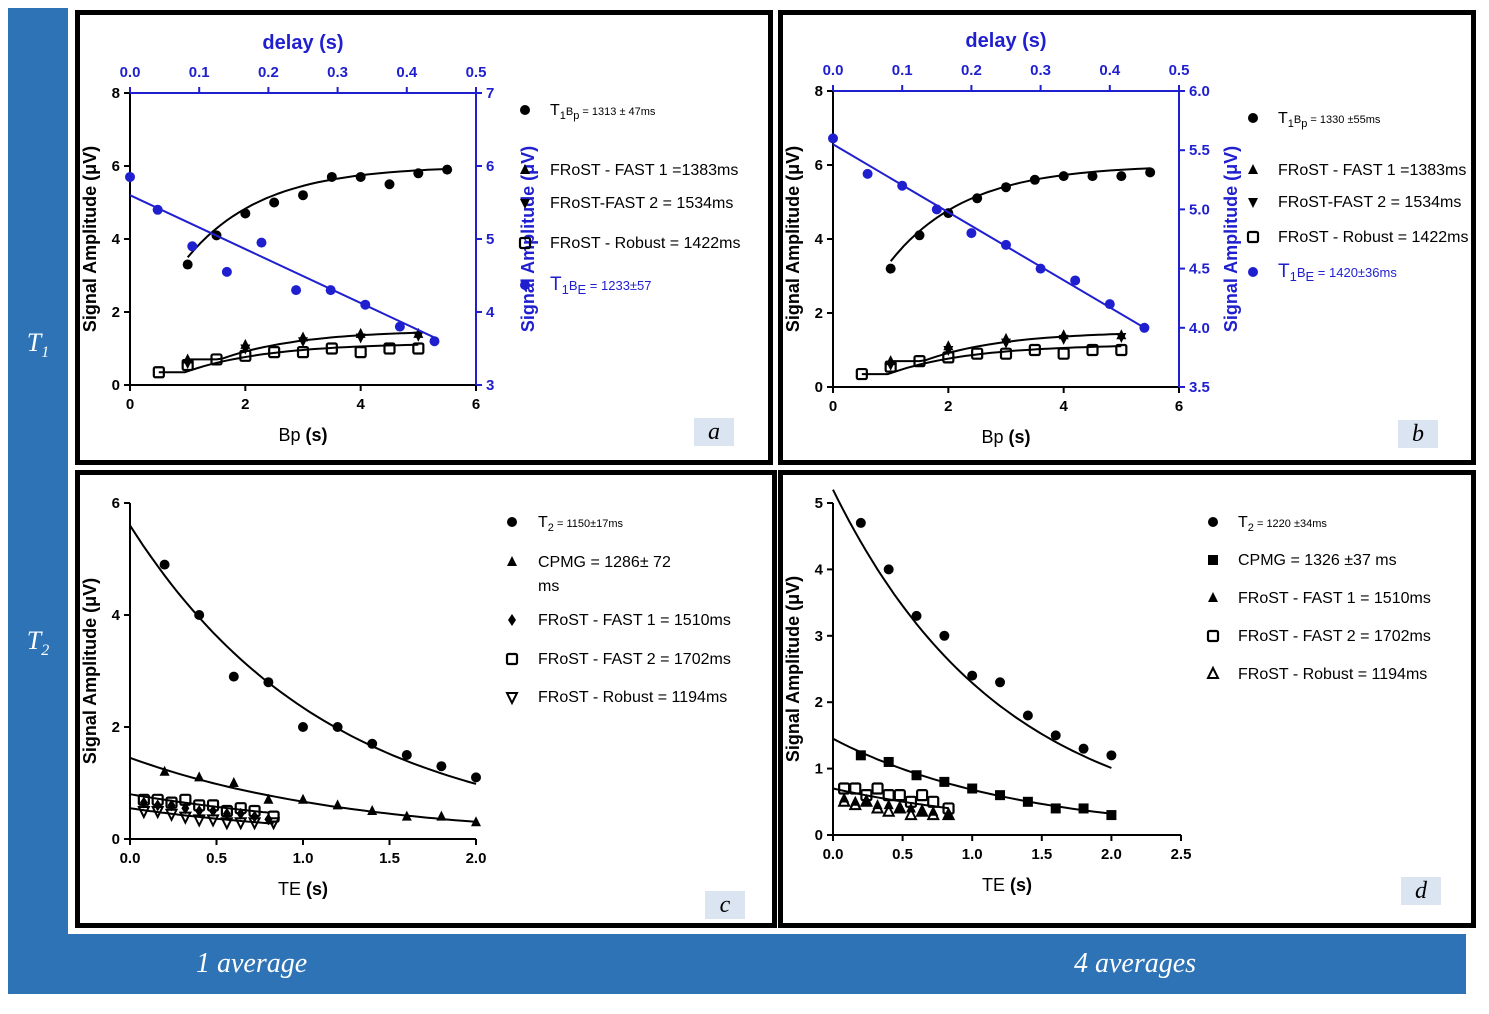  Describe the element at coordinates (819, 239) in the screenshot. I see `y-tick-label: 4` at that location.